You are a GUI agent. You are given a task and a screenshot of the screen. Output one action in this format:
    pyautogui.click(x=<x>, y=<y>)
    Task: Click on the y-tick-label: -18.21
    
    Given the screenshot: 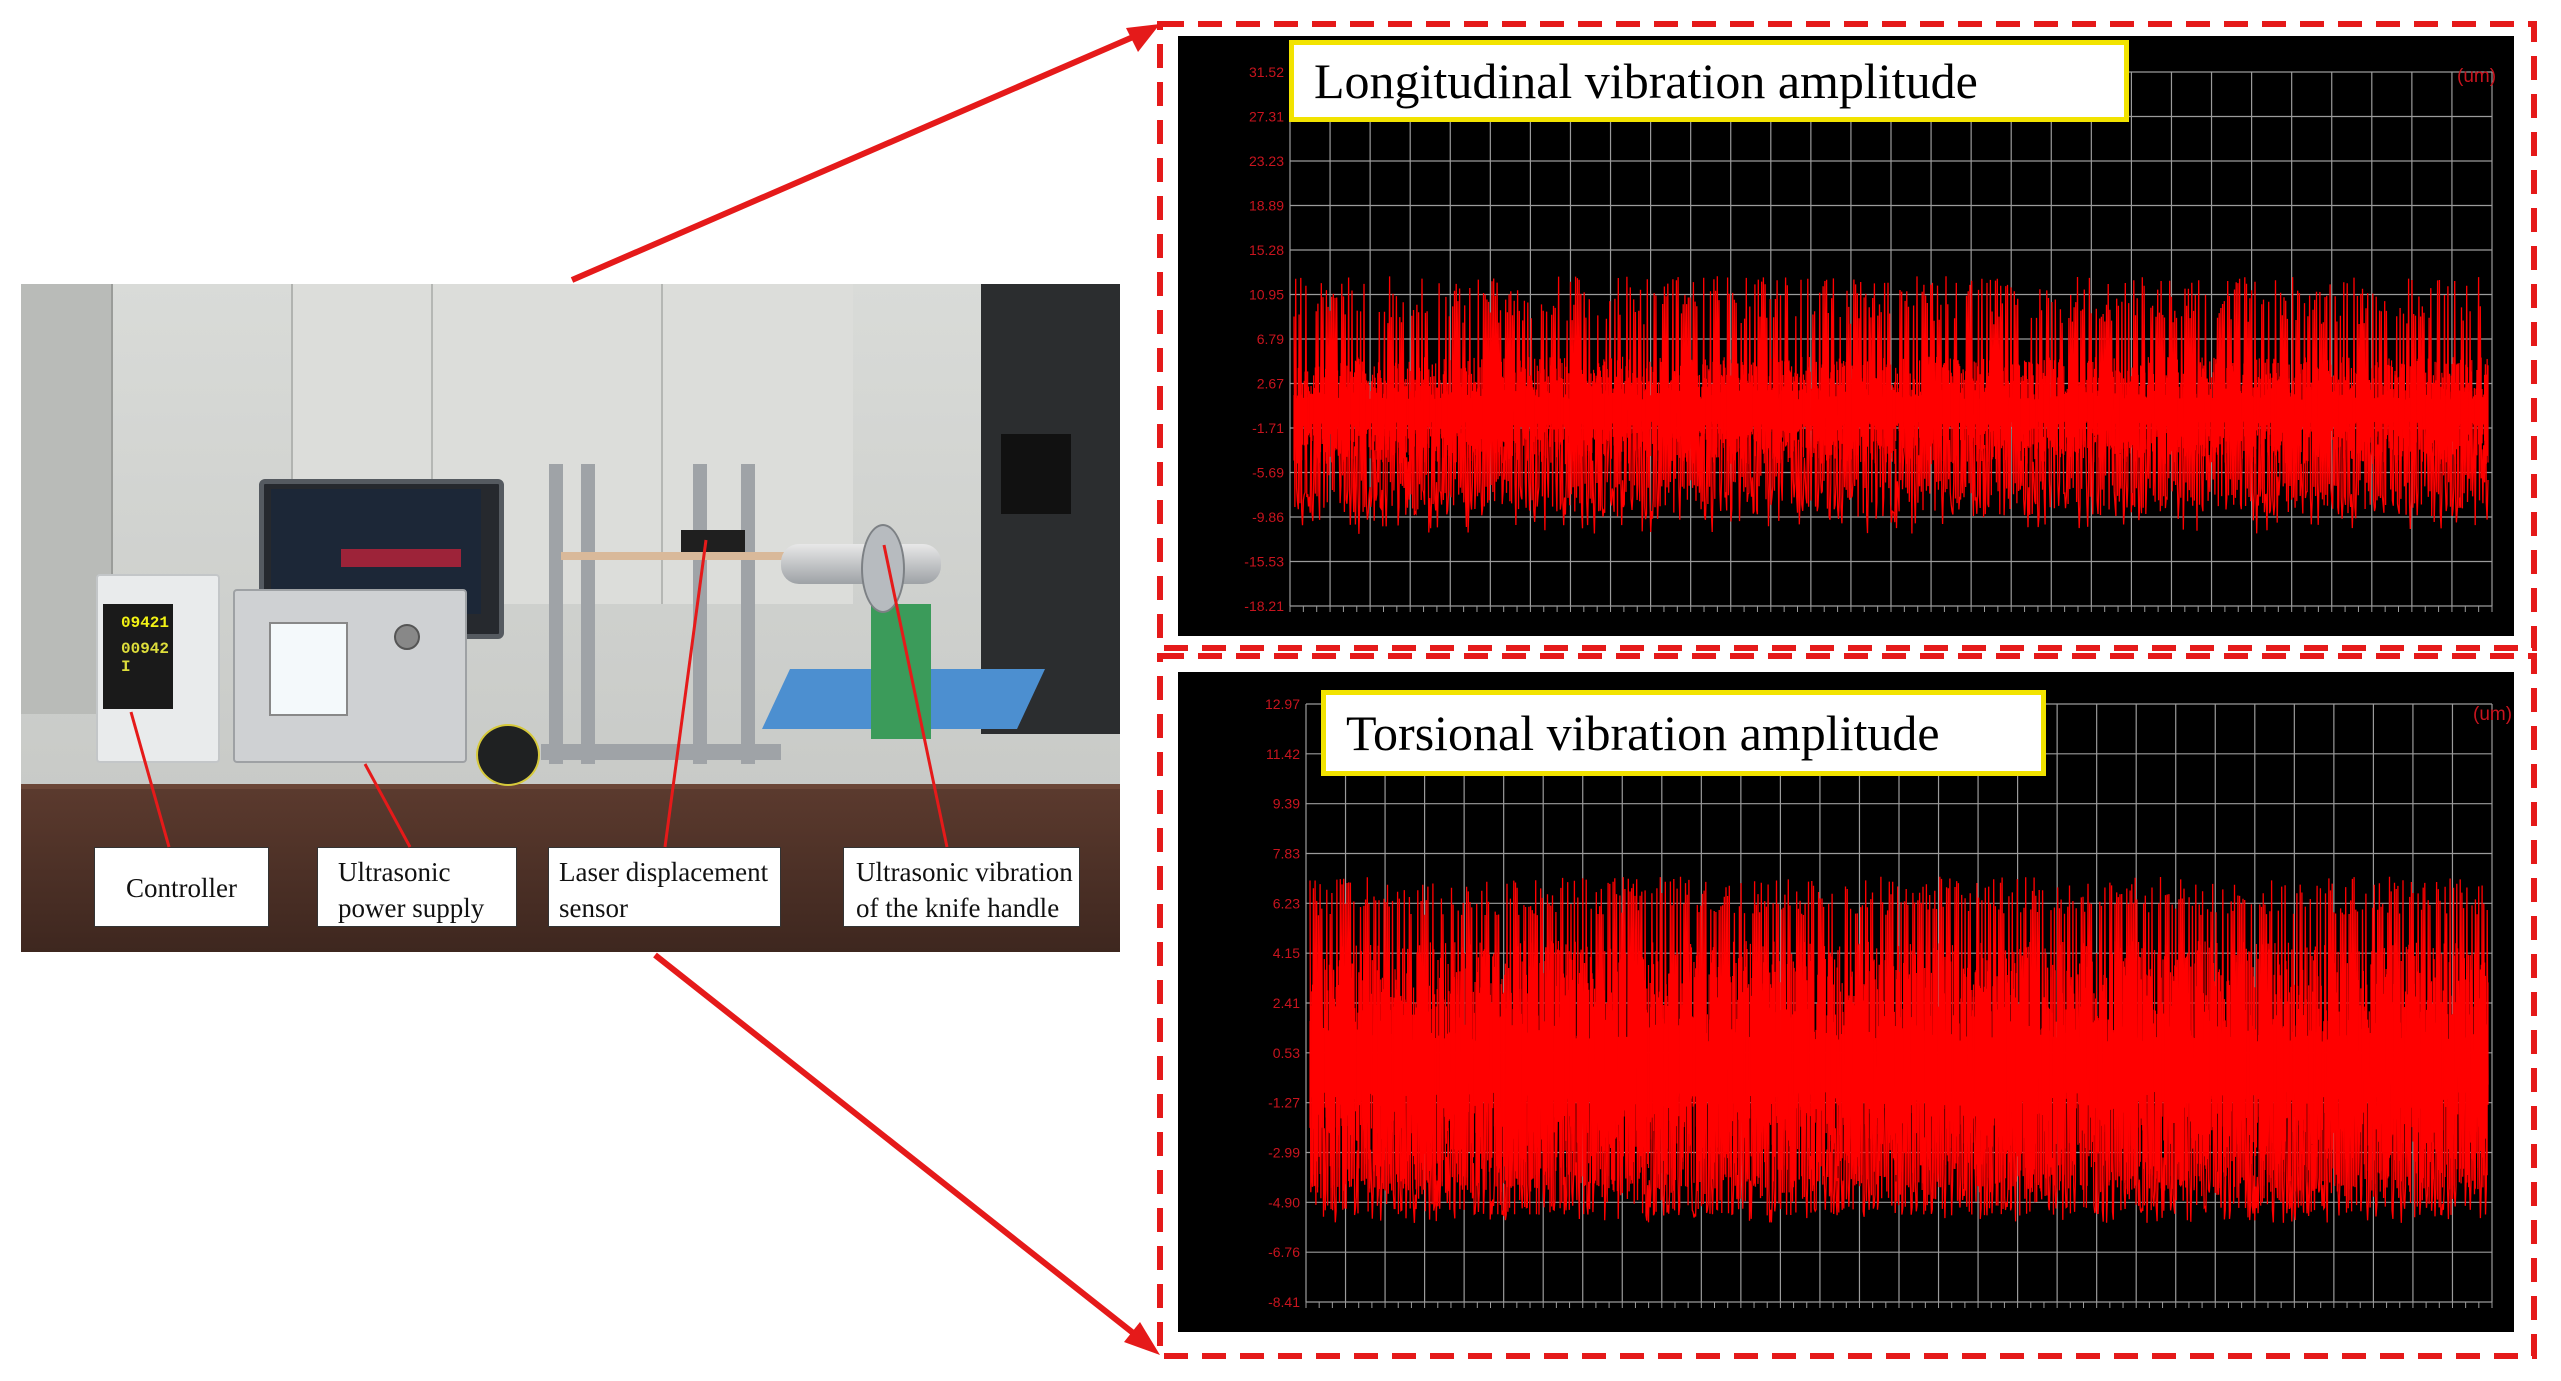 What is the action you would take?
    pyautogui.click(x=1264, y=606)
    